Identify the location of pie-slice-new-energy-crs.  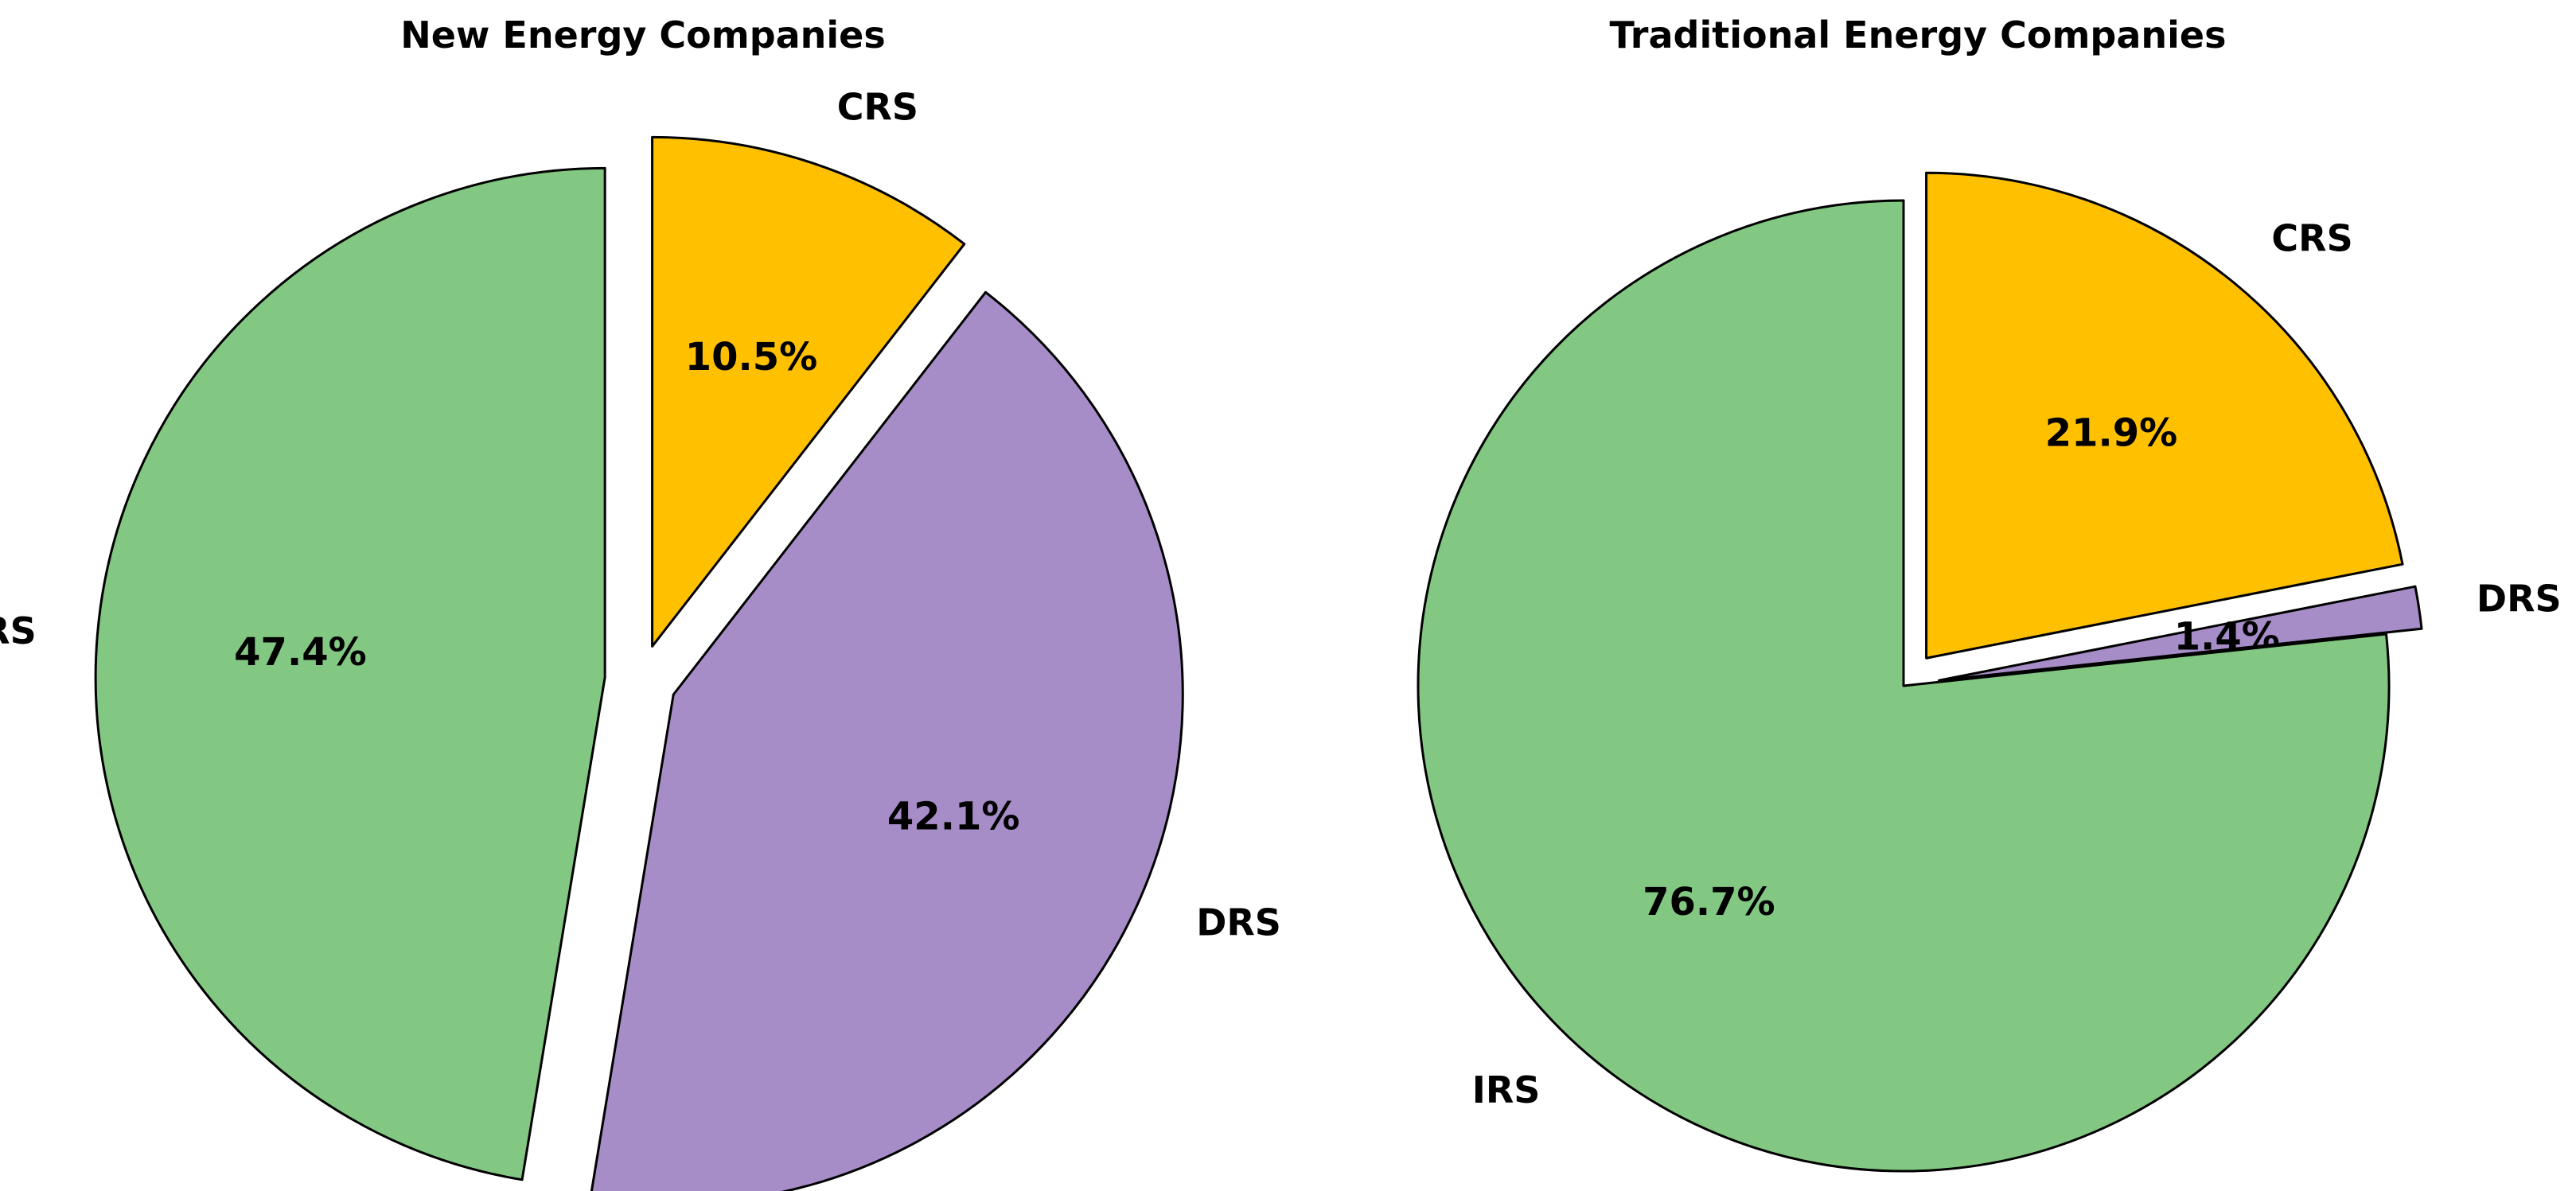
(808, 391).